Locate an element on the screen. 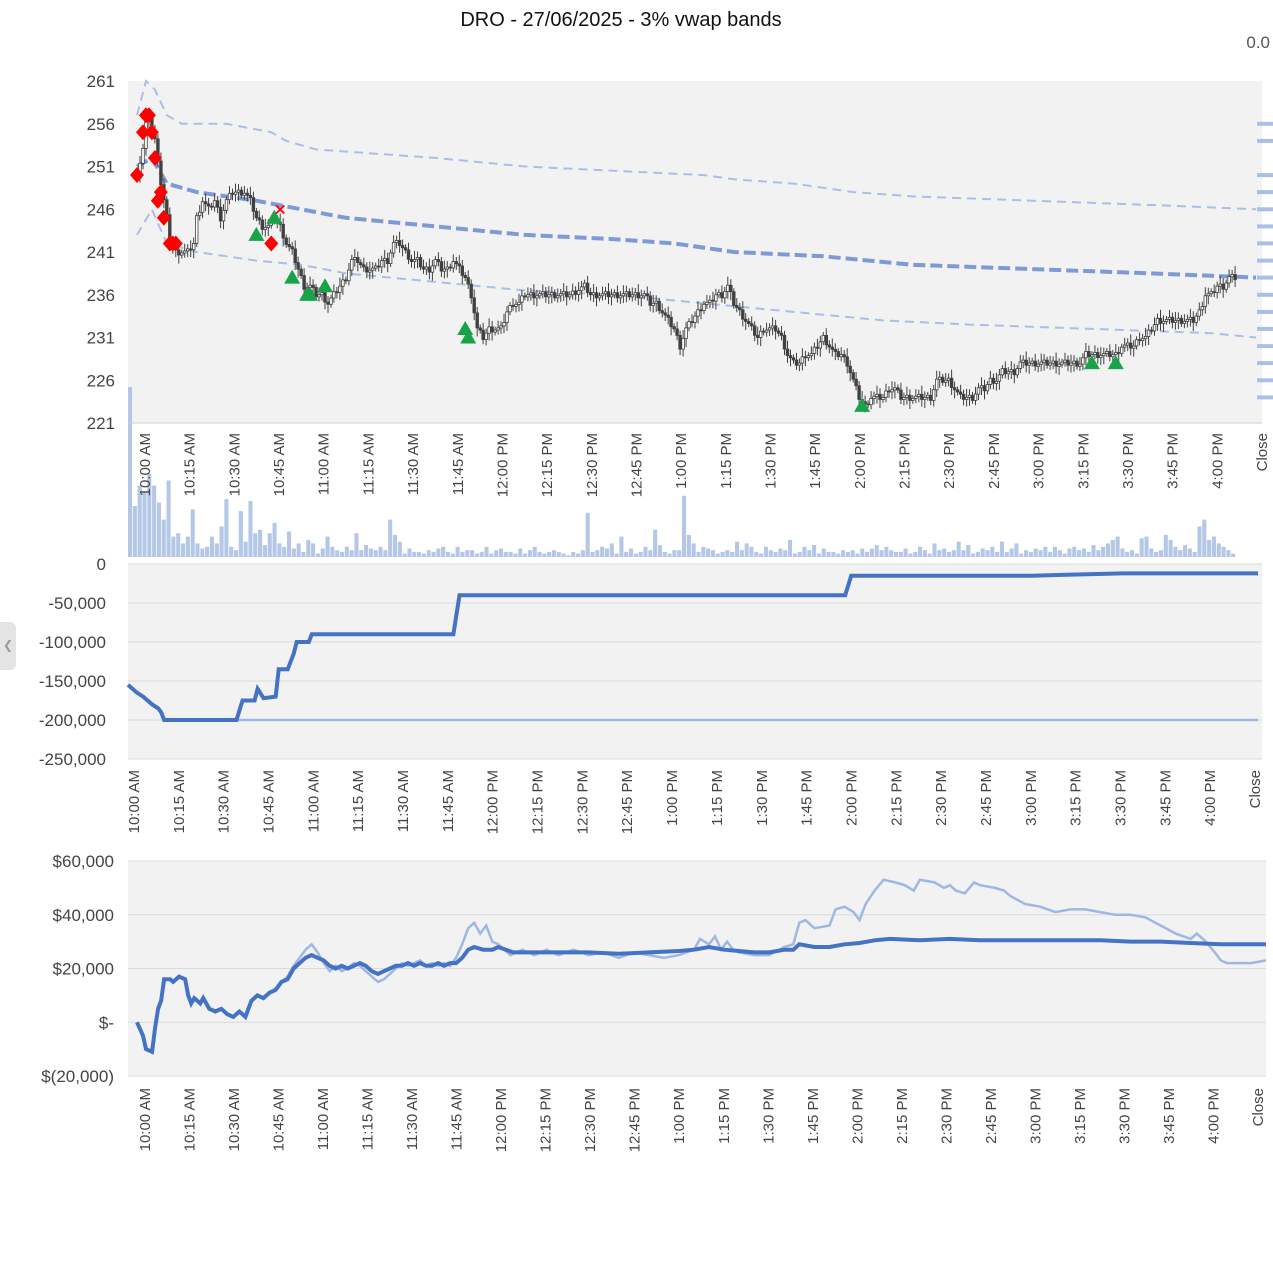 The width and height of the screenshot is (1273, 1265). price-y-tick: 221 is located at coordinates (101, 423).